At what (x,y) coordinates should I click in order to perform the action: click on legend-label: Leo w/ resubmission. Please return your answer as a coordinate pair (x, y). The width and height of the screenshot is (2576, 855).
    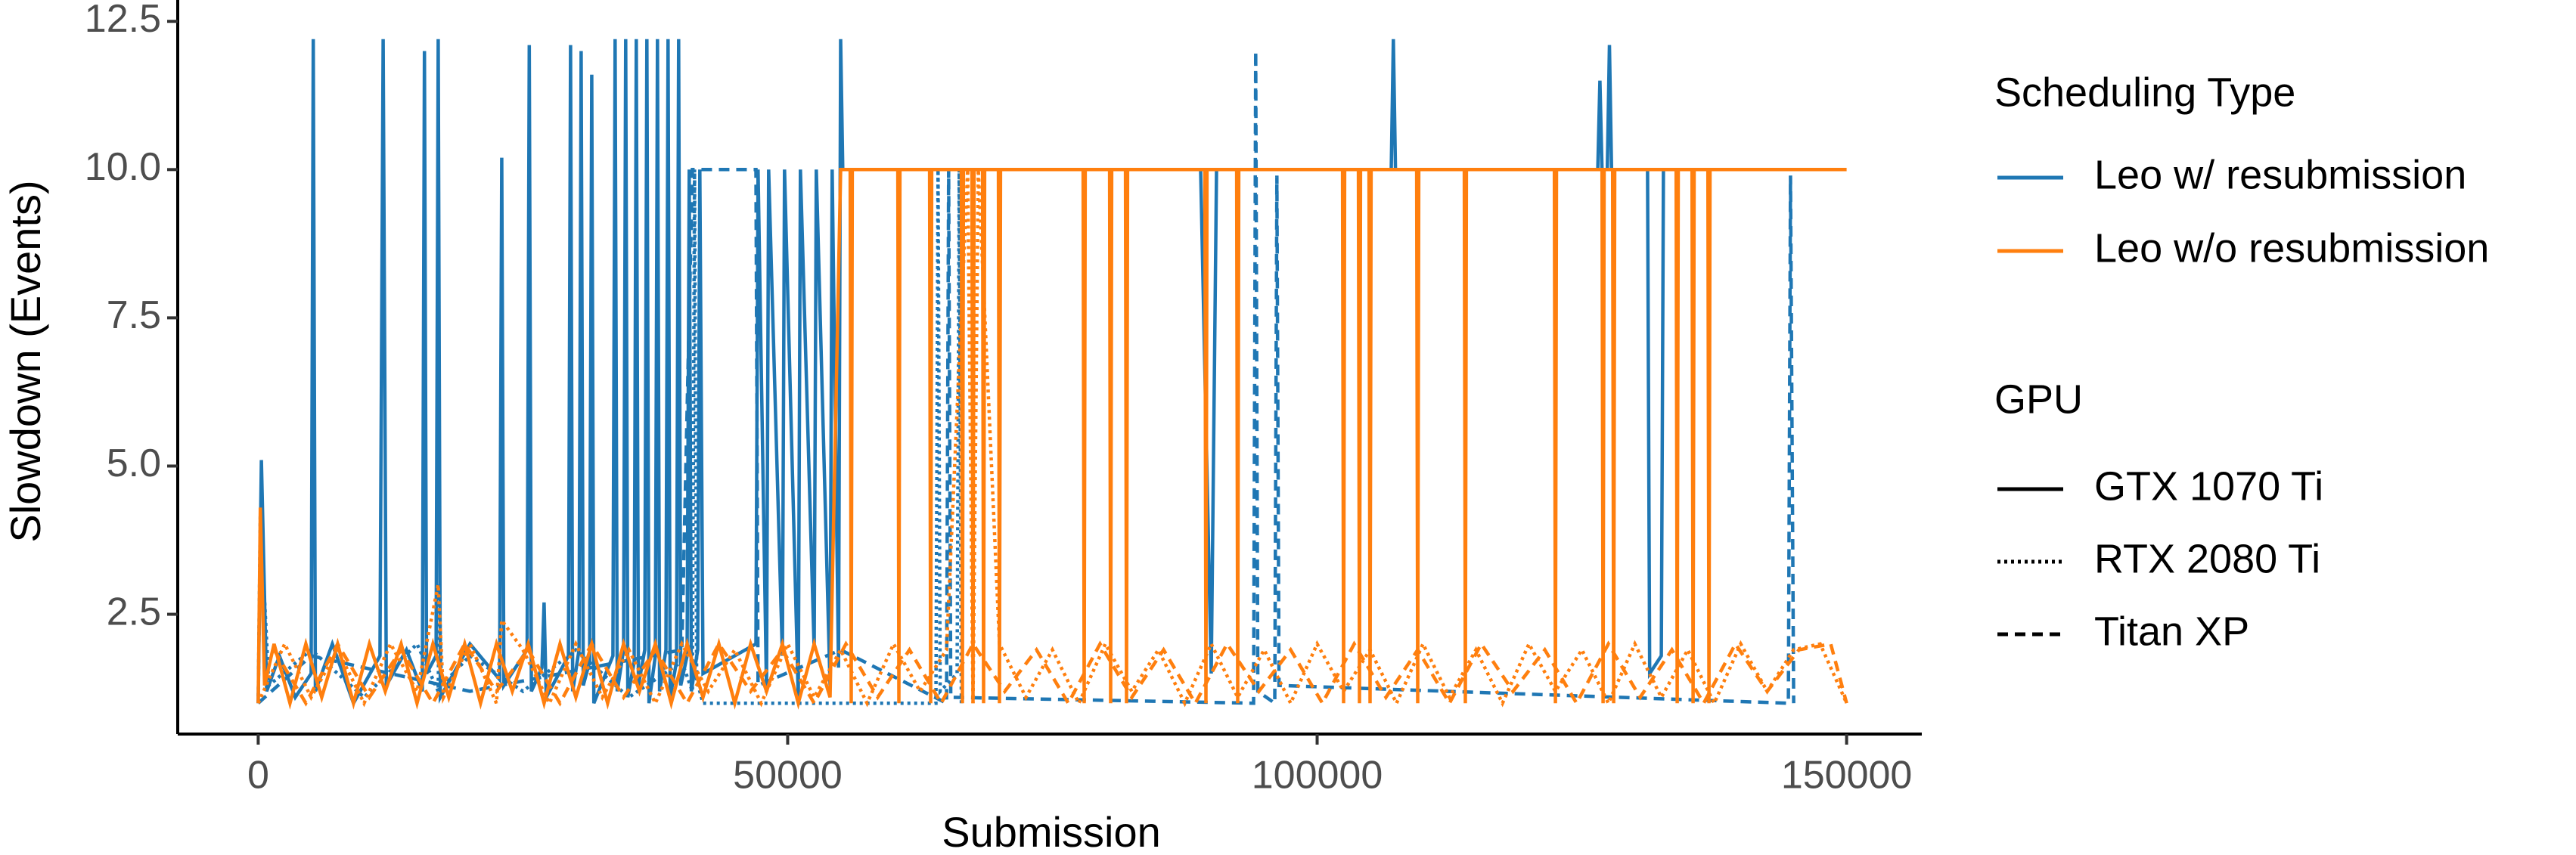
    Looking at the image, I should click on (2280, 174).